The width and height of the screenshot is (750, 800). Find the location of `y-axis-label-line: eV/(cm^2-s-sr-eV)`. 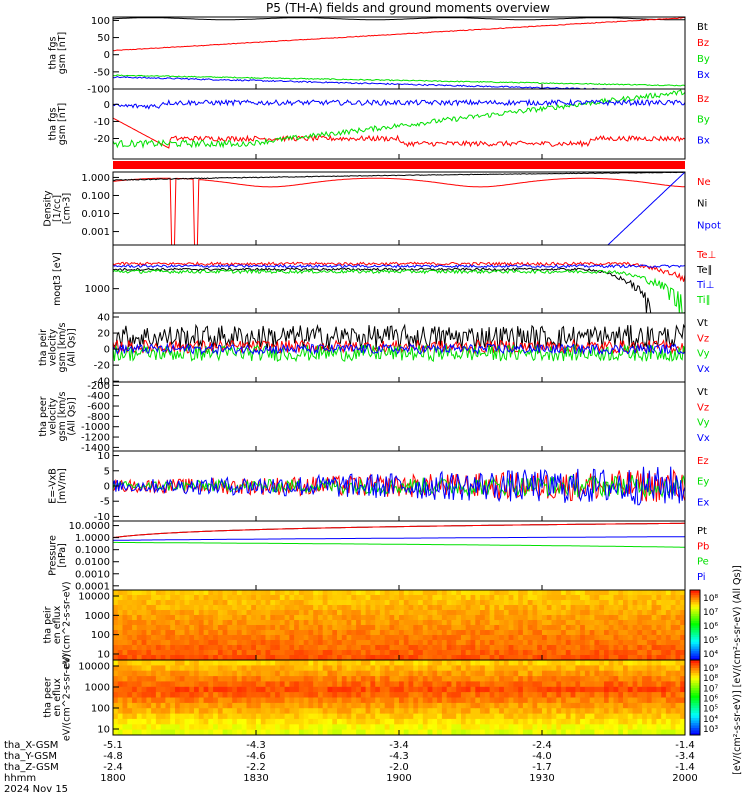

y-axis-label-line: eV/(cm^2-s-sr-eV) is located at coordinates (67, 624).